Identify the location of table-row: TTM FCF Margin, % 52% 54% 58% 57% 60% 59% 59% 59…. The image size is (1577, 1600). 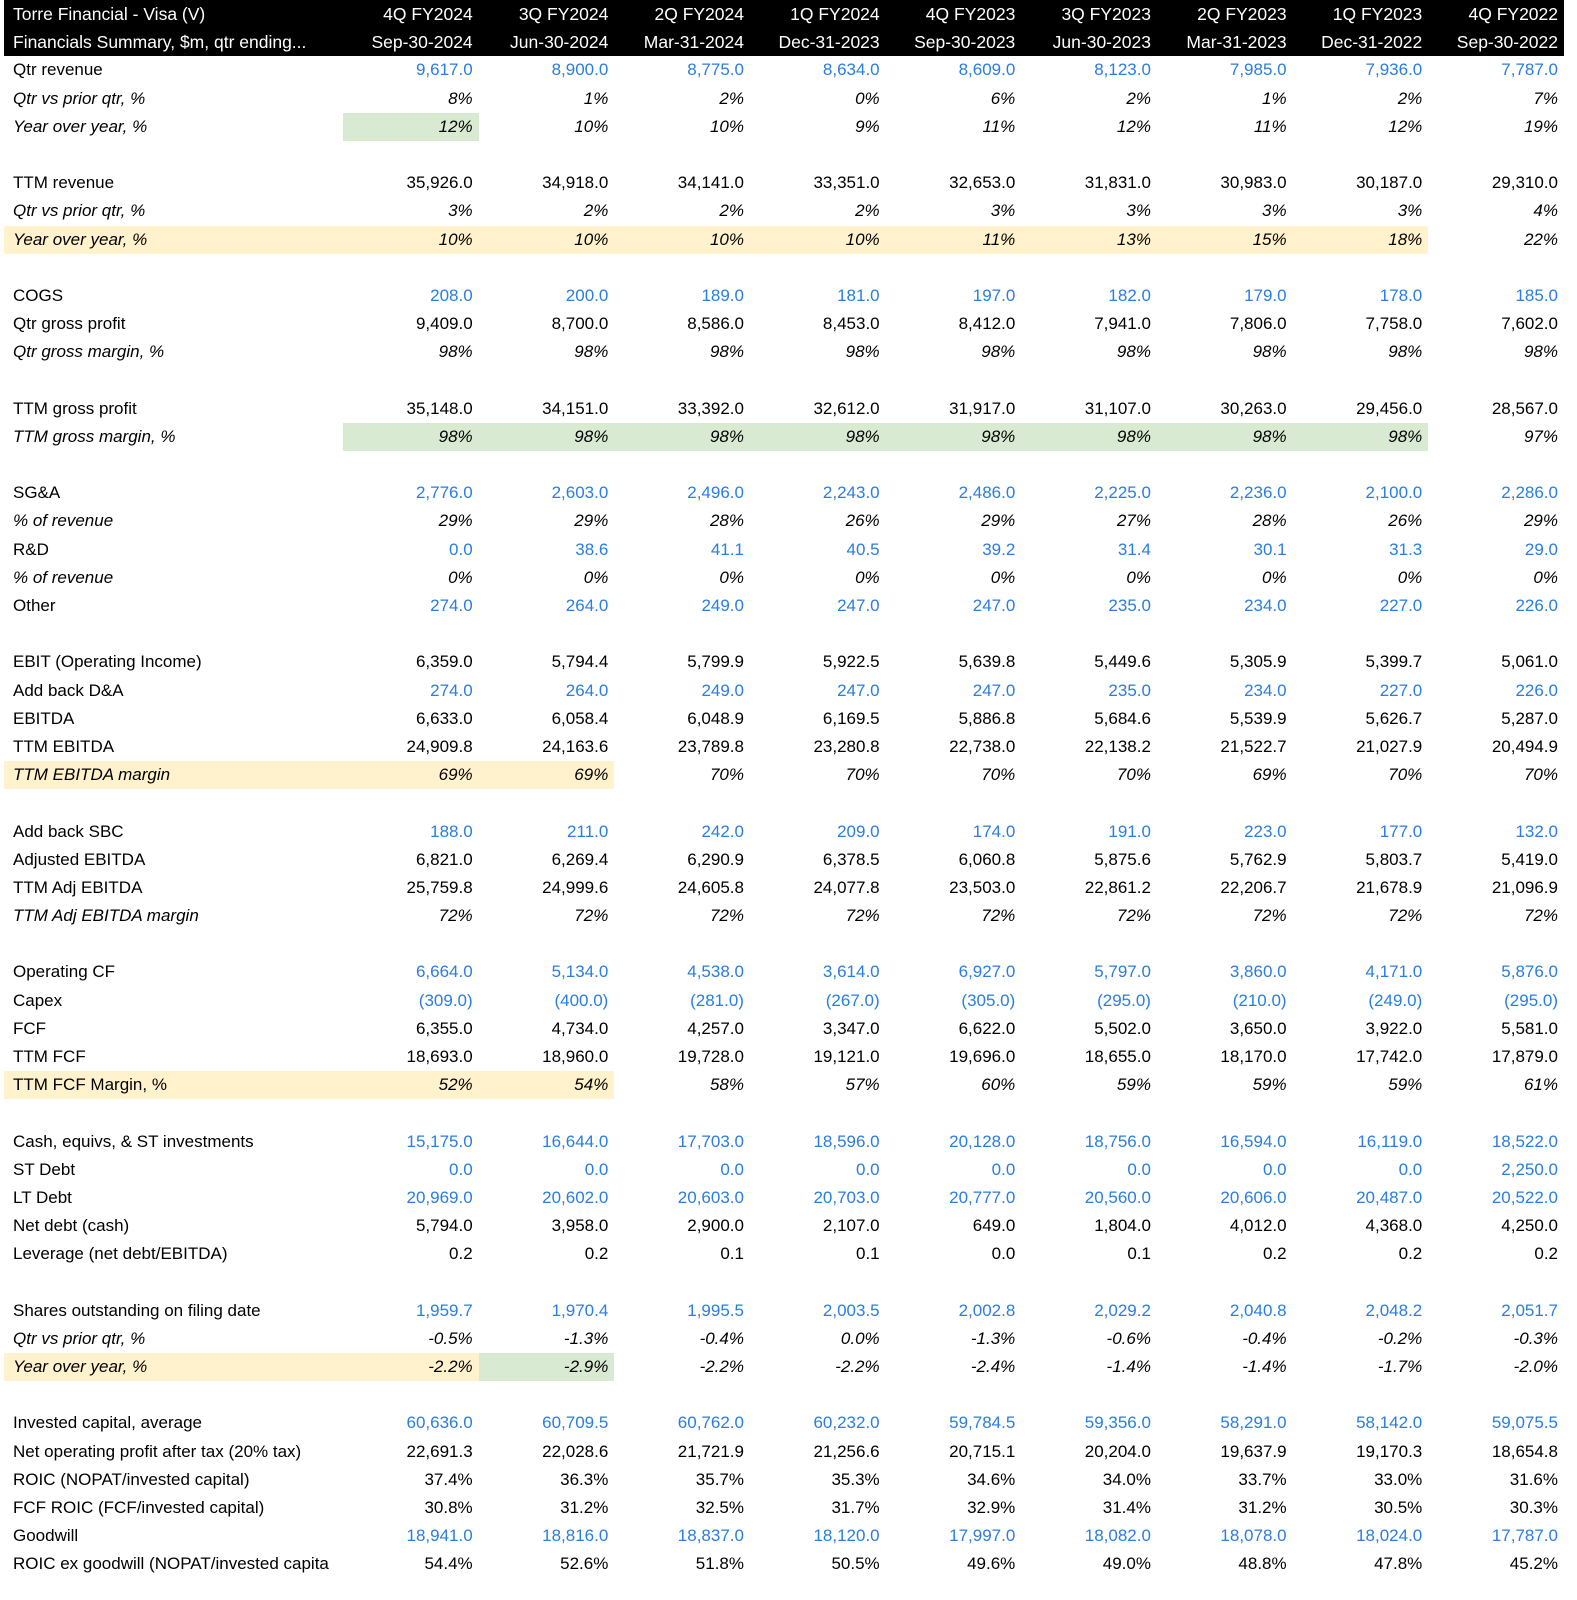
(784, 1085).